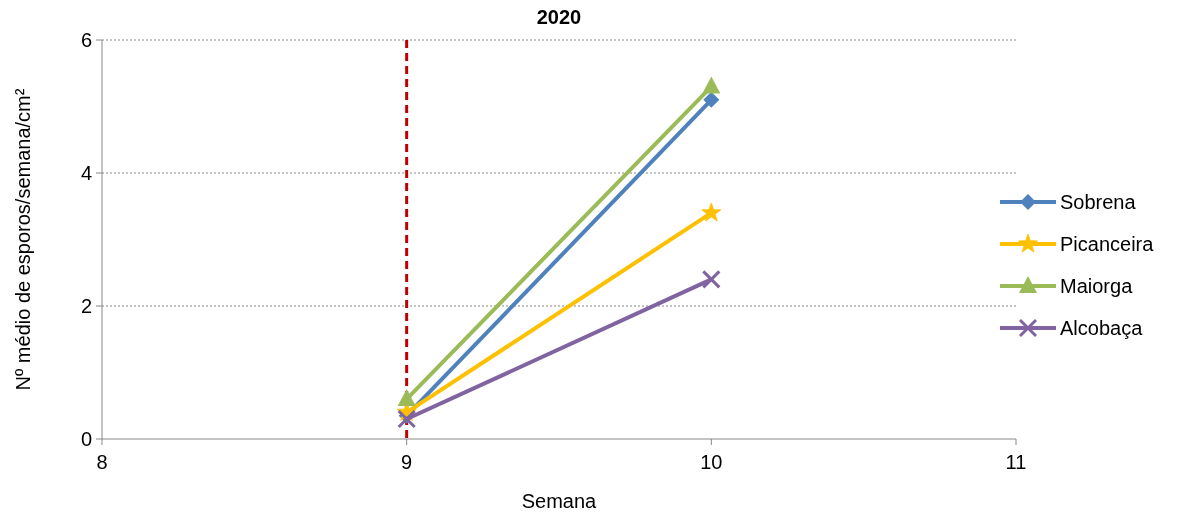 This screenshot has width=1184, height=513. Describe the element at coordinates (1097, 286) in the screenshot. I see `legend-label: Maiorga` at that location.